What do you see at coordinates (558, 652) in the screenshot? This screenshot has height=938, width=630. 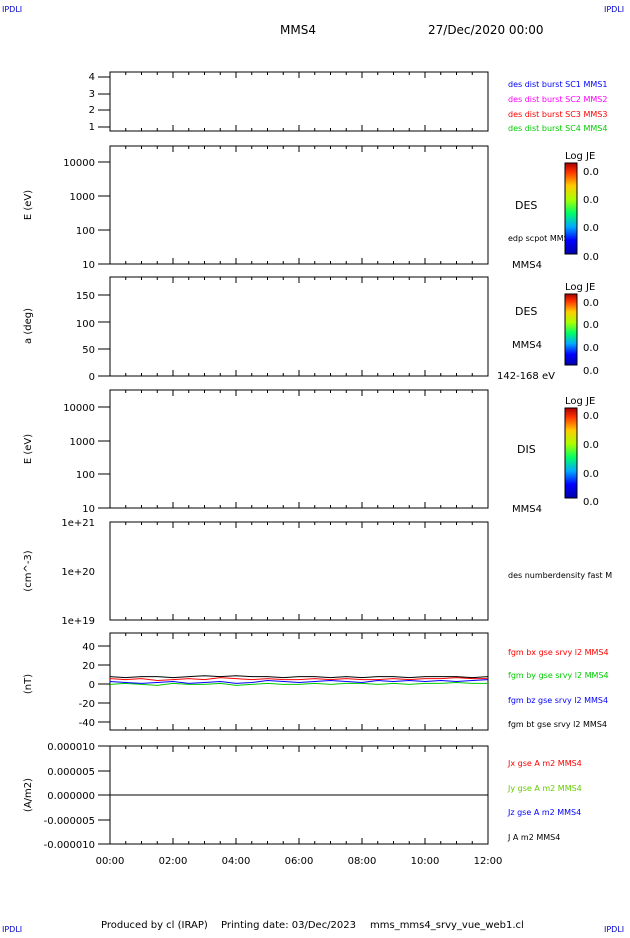 I see `legend-bx: fgm bx gse srvy l2 MMS4` at bounding box center [558, 652].